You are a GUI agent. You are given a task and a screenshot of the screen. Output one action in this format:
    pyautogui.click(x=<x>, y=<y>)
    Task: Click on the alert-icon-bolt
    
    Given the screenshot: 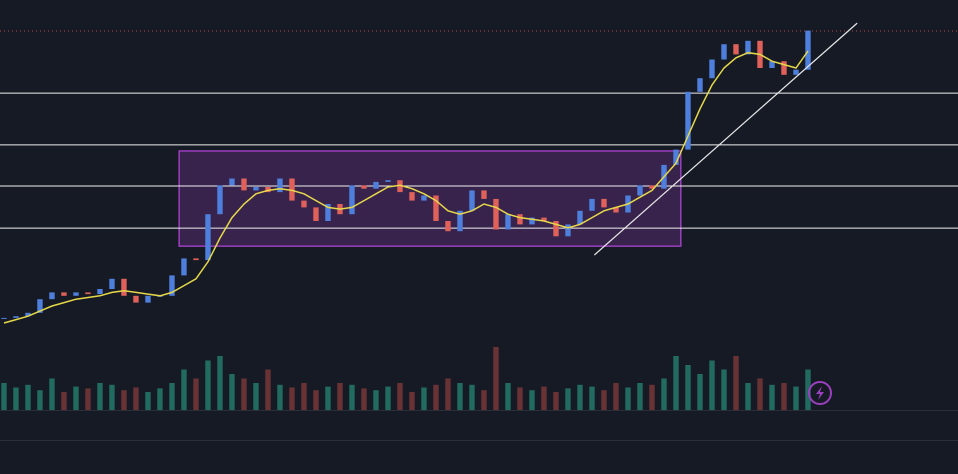 What is the action you would take?
    pyautogui.click(x=820, y=393)
    